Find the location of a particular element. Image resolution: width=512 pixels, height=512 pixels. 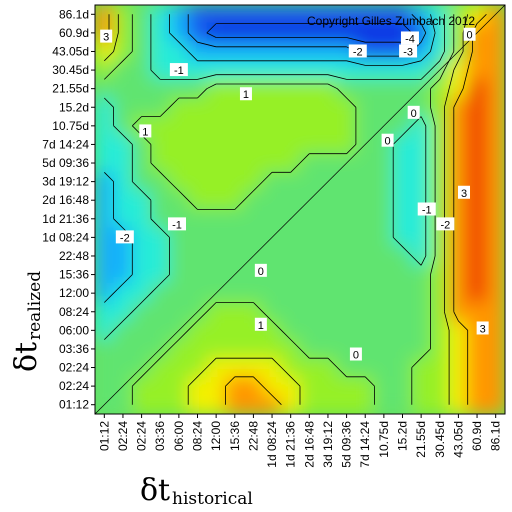

x-tick-label: 86.1d is located at coordinates (496, 436).